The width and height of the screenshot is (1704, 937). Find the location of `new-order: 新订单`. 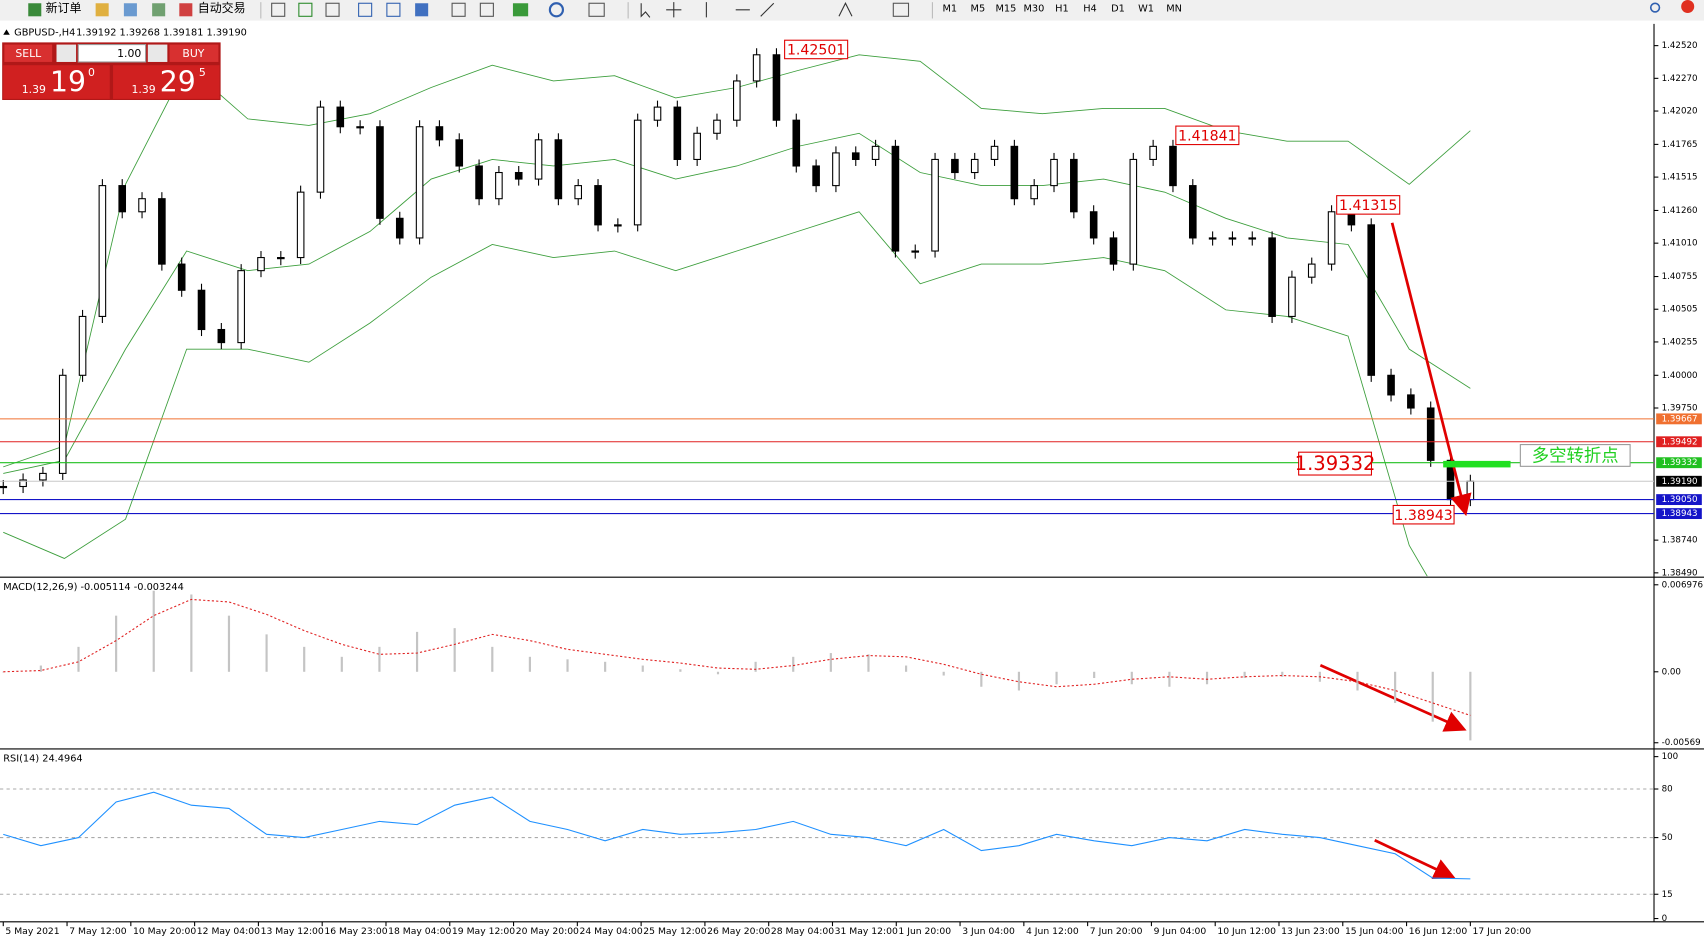

new-order: 新订单 is located at coordinates (64, 7).